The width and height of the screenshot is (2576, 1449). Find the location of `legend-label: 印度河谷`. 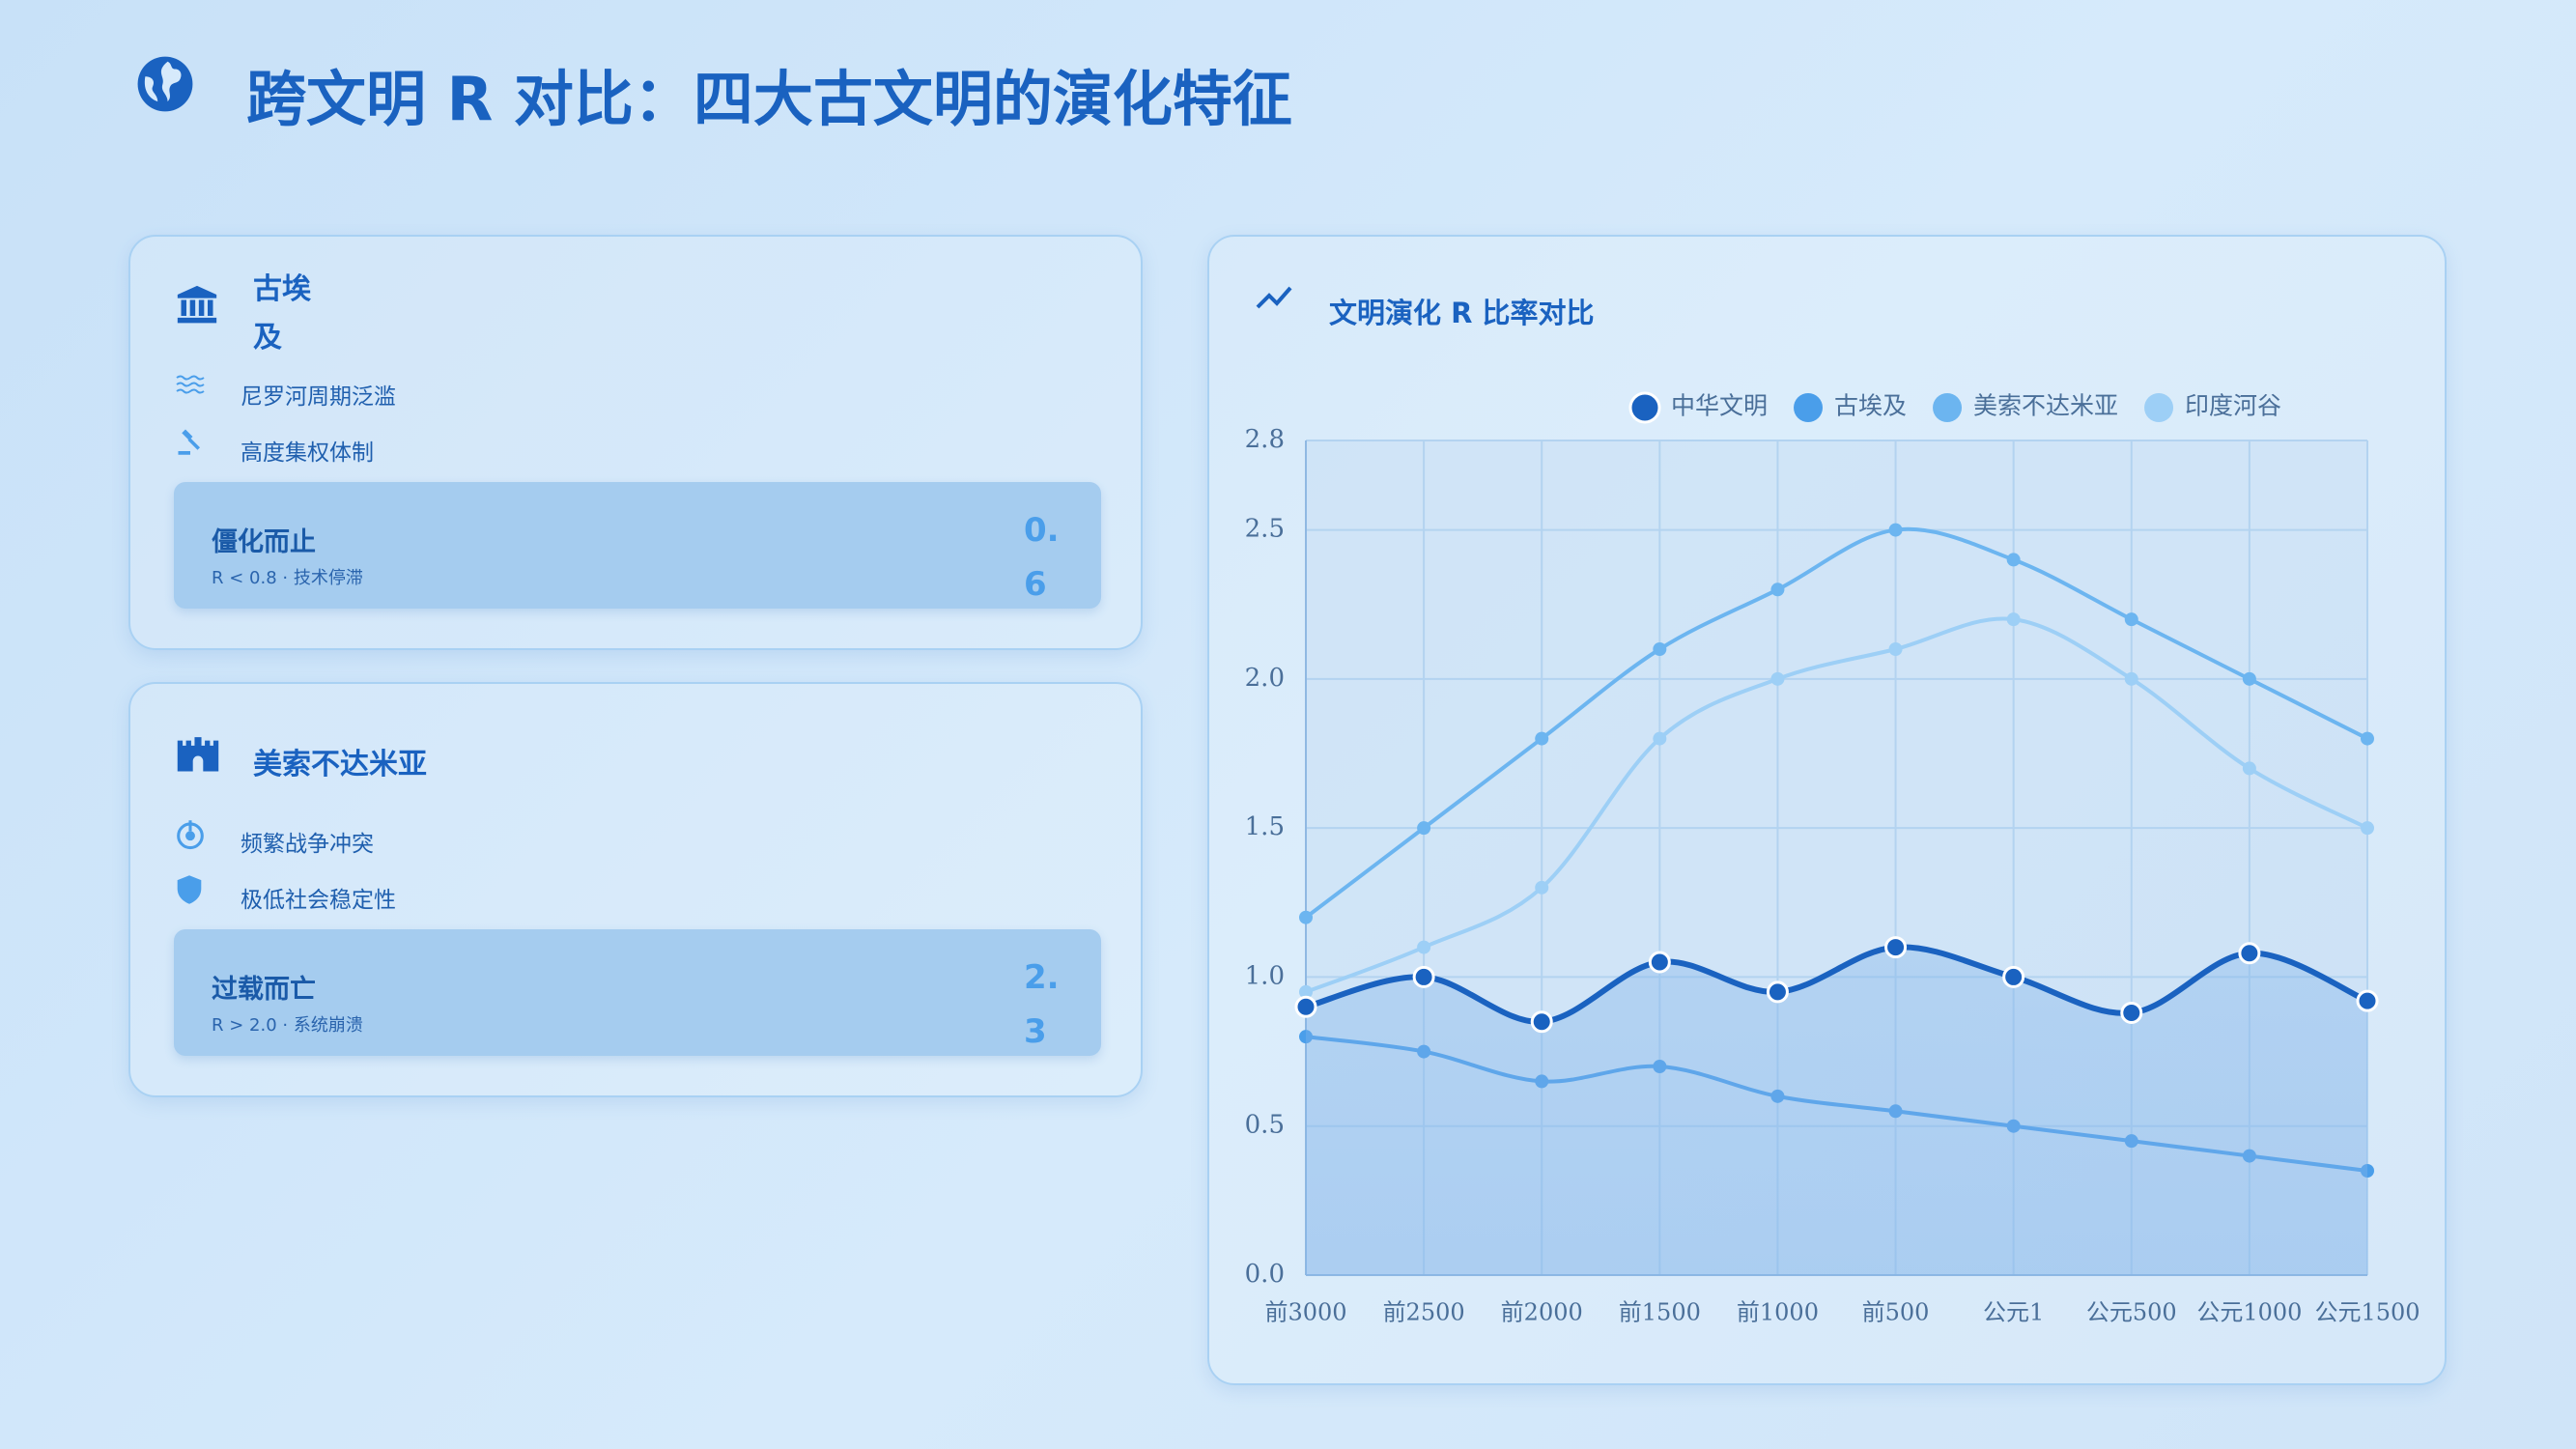

legend-label: 印度河谷 is located at coordinates (2233, 406).